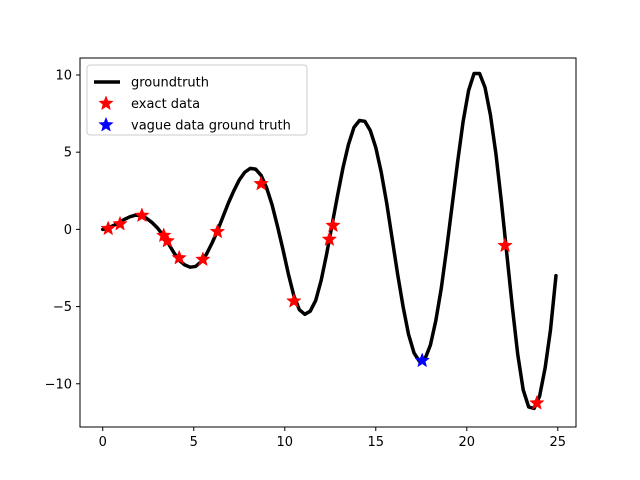 The image size is (640, 480). Describe the element at coordinates (170, 83) in the screenshot. I see `legend-label: groundtruth` at that location.